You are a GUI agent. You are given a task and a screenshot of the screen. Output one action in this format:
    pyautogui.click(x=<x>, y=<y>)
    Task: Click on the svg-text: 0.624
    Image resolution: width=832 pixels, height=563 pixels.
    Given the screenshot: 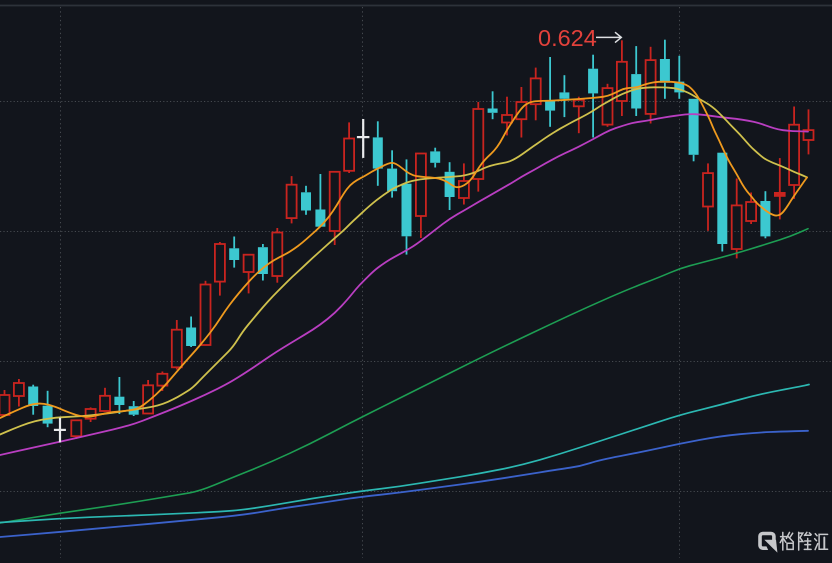 What is the action you would take?
    pyautogui.click(x=567, y=38)
    